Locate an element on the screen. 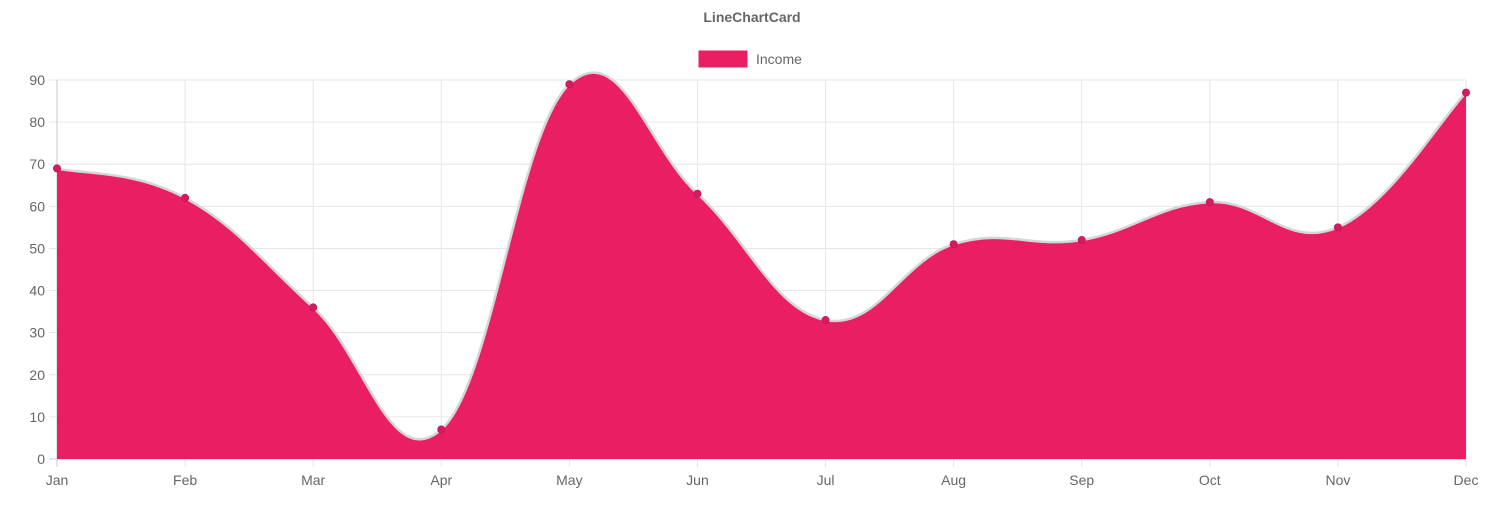 The width and height of the screenshot is (1494, 510). y-tick-label: 60 is located at coordinates (37, 206).